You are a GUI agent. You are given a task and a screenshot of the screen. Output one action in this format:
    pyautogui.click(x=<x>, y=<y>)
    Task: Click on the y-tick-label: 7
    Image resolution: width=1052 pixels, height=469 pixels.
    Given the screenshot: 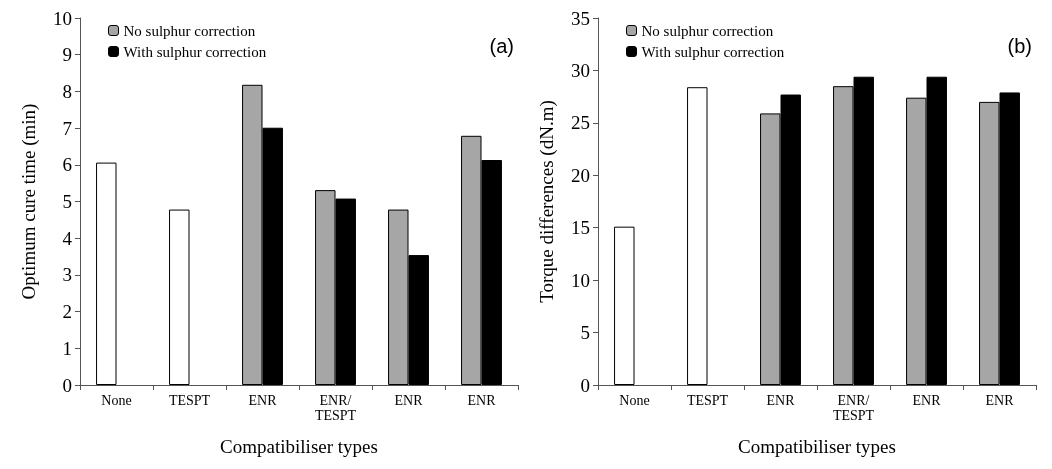 What is the action you would take?
    pyautogui.click(x=67, y=128)
    